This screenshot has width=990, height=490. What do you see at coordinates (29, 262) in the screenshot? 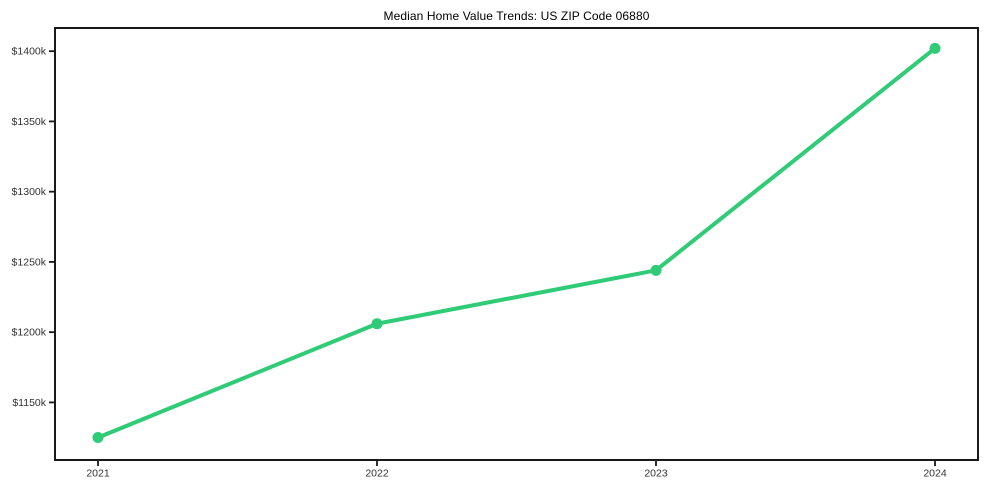
I see `y-axis-tick-label: $1250k` at bounding box center [29, 262].